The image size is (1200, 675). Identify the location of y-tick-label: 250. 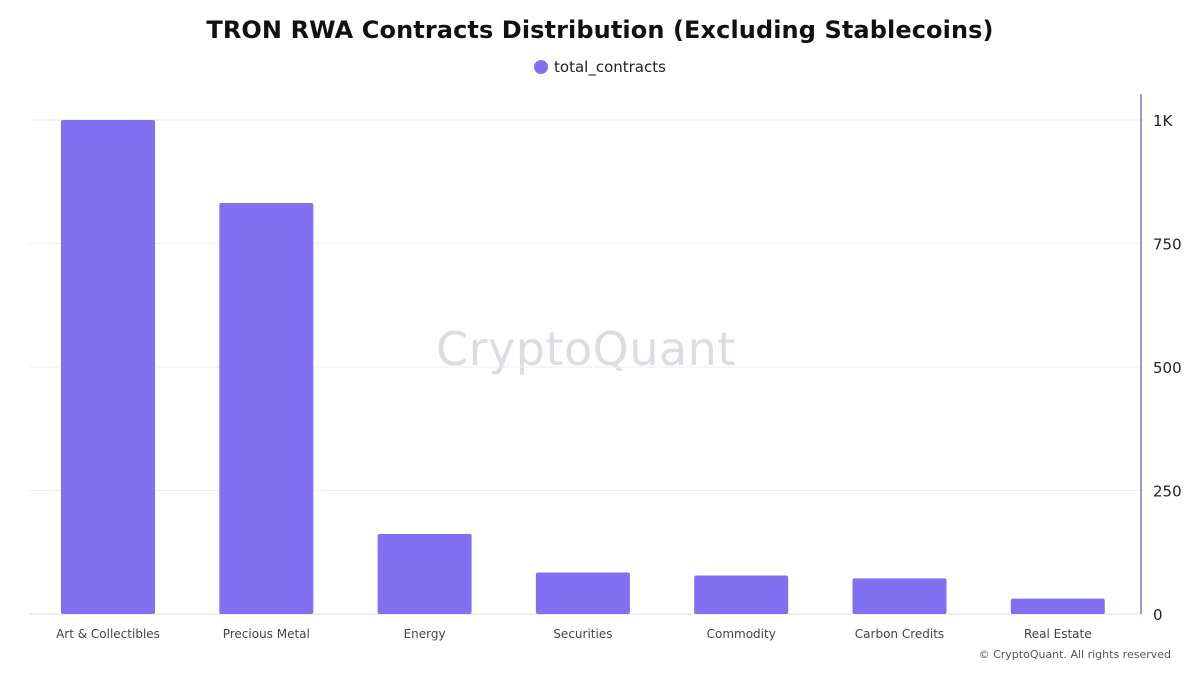
(1167, 492).